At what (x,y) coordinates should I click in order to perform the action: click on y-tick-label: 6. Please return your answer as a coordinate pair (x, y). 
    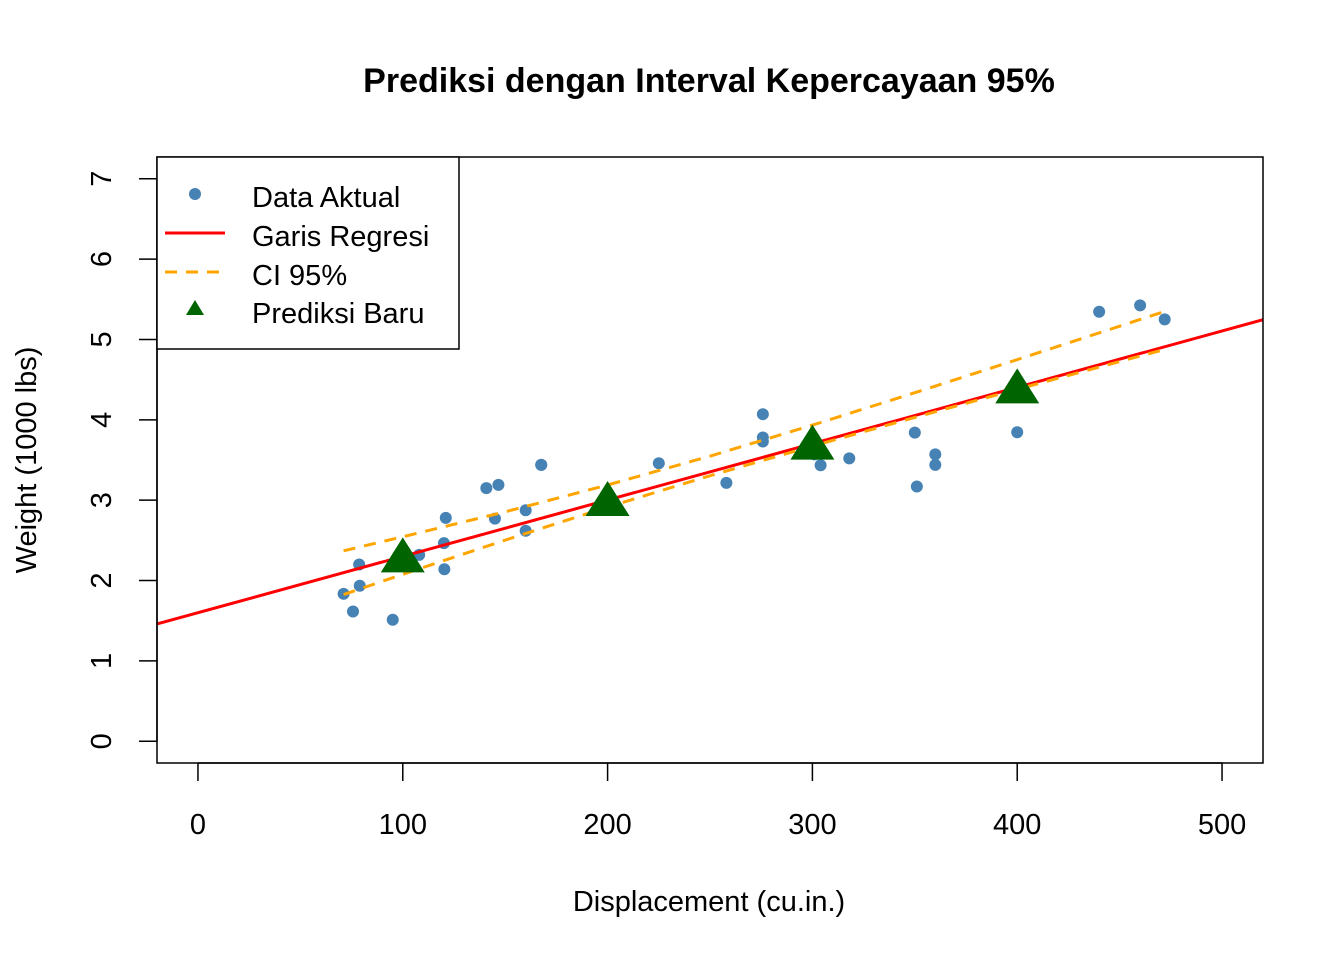
    Looking at the image, I should click on (102, 259).